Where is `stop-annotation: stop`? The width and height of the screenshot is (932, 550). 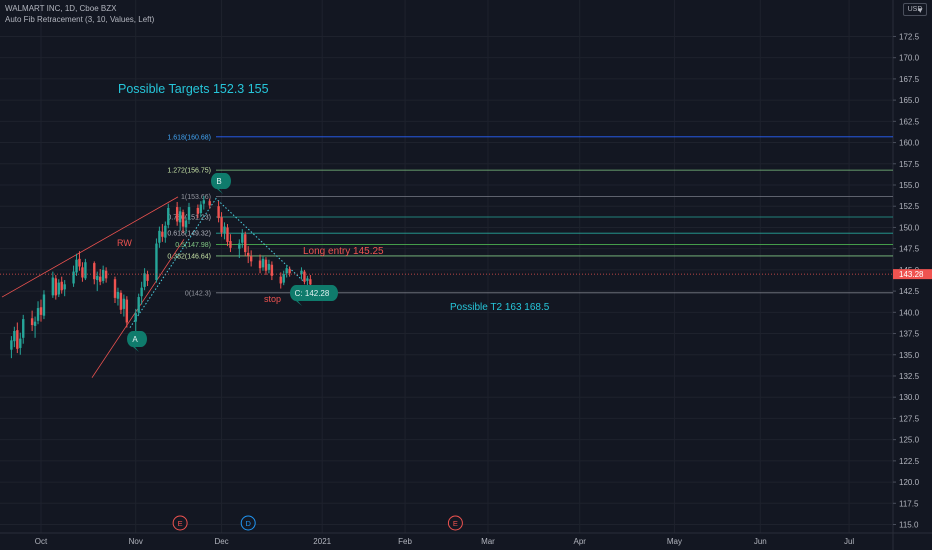 stop-annotation: stop is located at coordinates (272, 299).